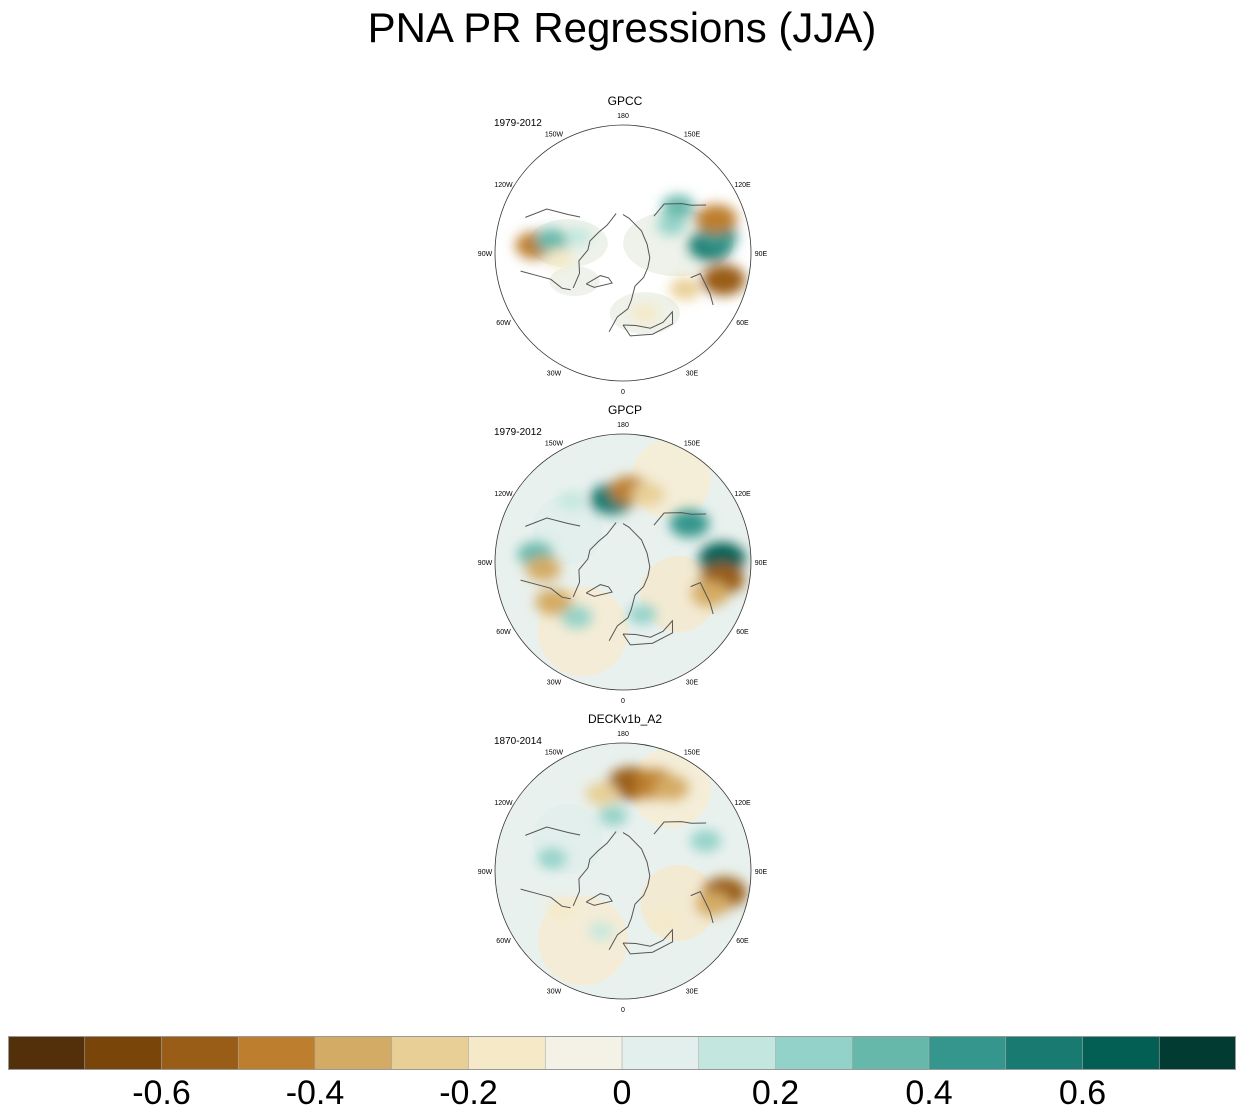 The image size is (1244, 1116). Describe the element at coordinates (161, 1093) in the screenshot. I see `colorbar-tick-label: -0.6` at that location.